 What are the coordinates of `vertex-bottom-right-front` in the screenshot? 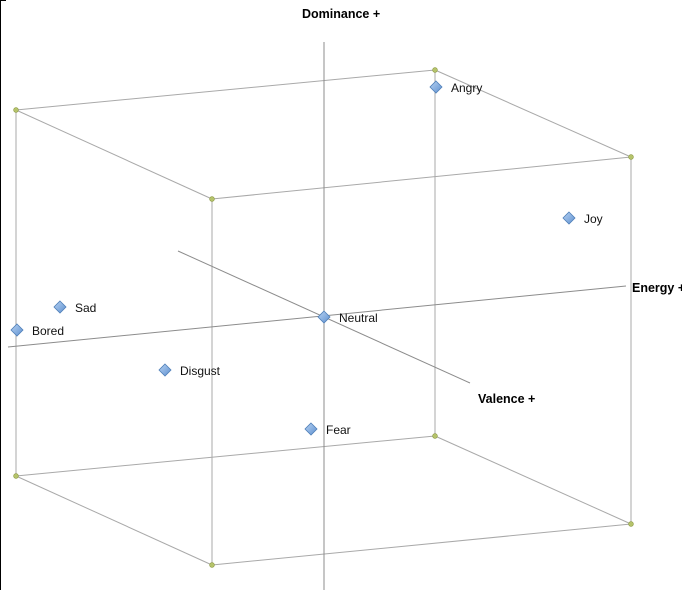 It's located at (631, 524).